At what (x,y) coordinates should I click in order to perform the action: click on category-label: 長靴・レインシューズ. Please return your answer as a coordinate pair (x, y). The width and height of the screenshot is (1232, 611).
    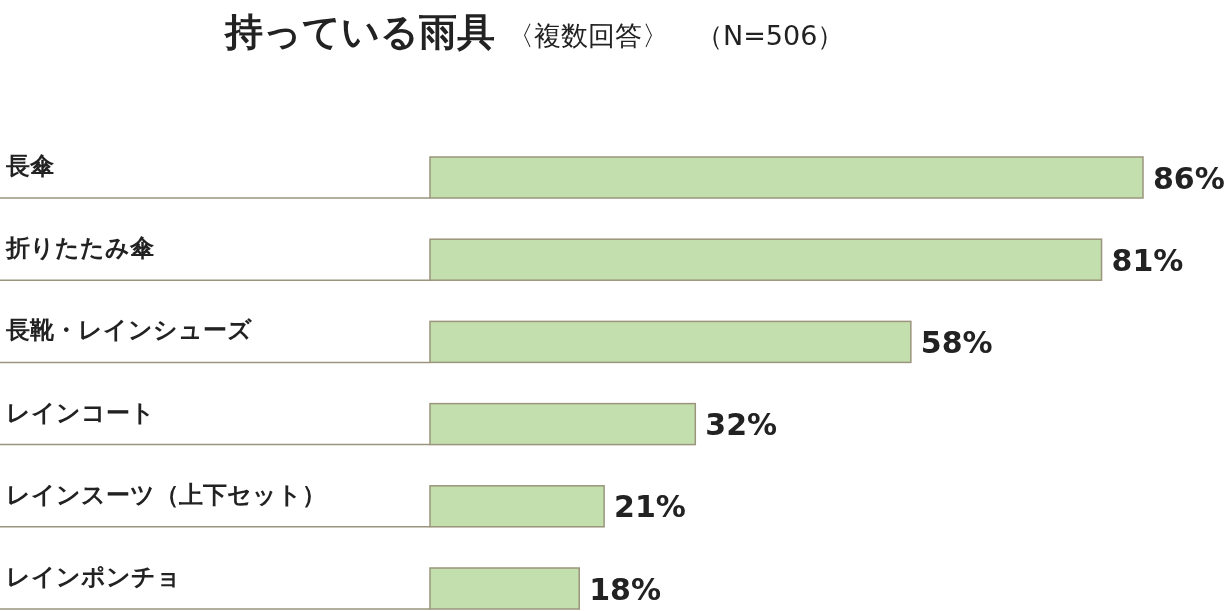
    Looking at the image, I should click on (129, 330).